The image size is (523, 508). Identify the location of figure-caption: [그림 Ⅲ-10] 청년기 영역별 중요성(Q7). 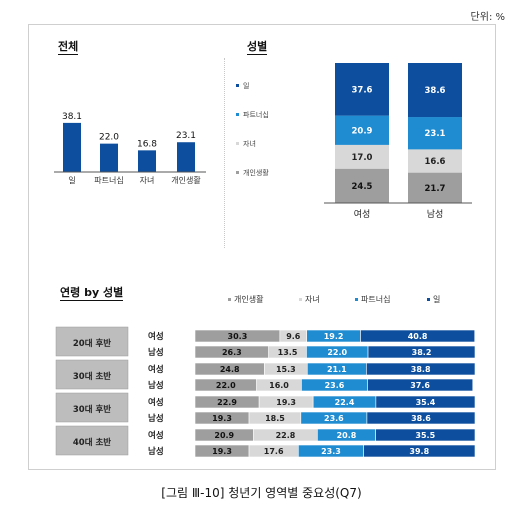
(261, 493).